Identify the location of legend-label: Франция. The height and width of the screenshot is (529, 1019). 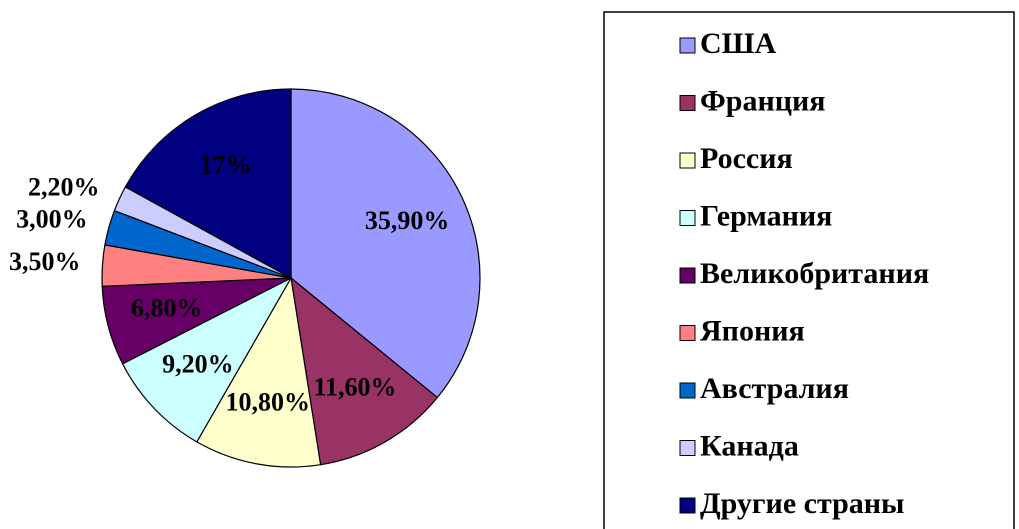
(763, 100).